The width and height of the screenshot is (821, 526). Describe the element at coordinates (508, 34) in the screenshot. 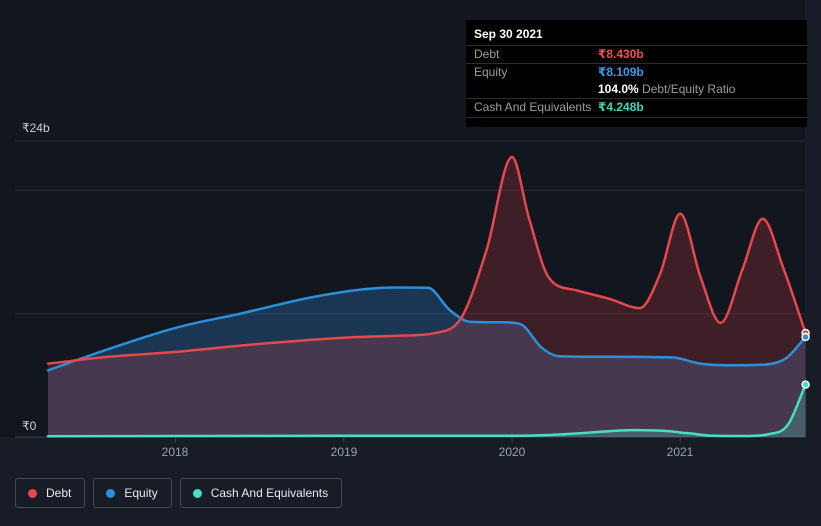

I see `tooltip-date: Sep 30 2021` at that location.